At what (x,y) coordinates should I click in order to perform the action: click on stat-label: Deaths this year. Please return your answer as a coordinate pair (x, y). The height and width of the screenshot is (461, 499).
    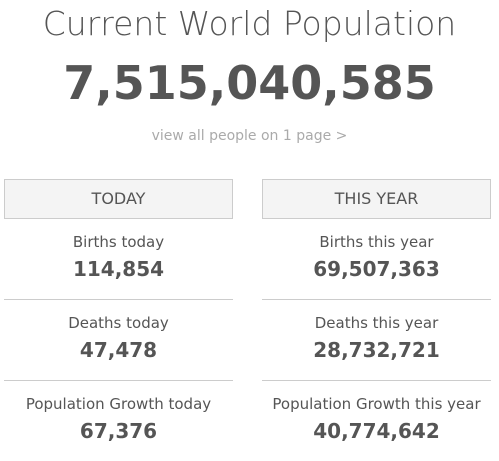
    Looking at the image, I should click on (376, 323).